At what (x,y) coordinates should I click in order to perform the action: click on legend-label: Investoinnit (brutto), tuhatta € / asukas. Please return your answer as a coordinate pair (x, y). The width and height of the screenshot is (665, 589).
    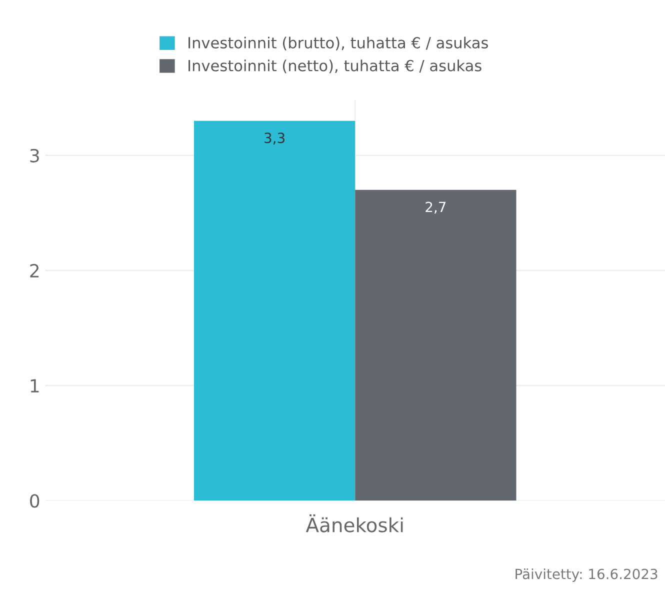
    Looking at the image, I should click on (338, 43).